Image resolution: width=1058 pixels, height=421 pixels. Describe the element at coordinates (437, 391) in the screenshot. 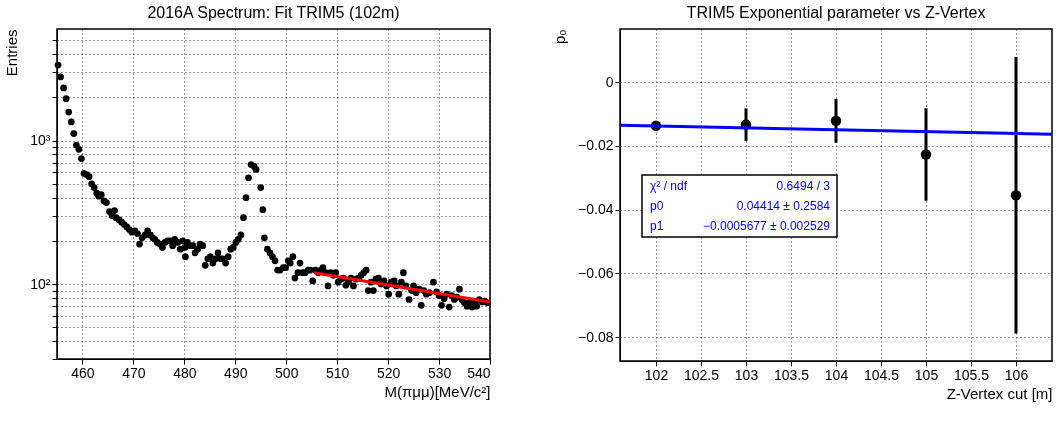

I see `x-axis-title: M(πμμ)[MeV/c²]` at that location.